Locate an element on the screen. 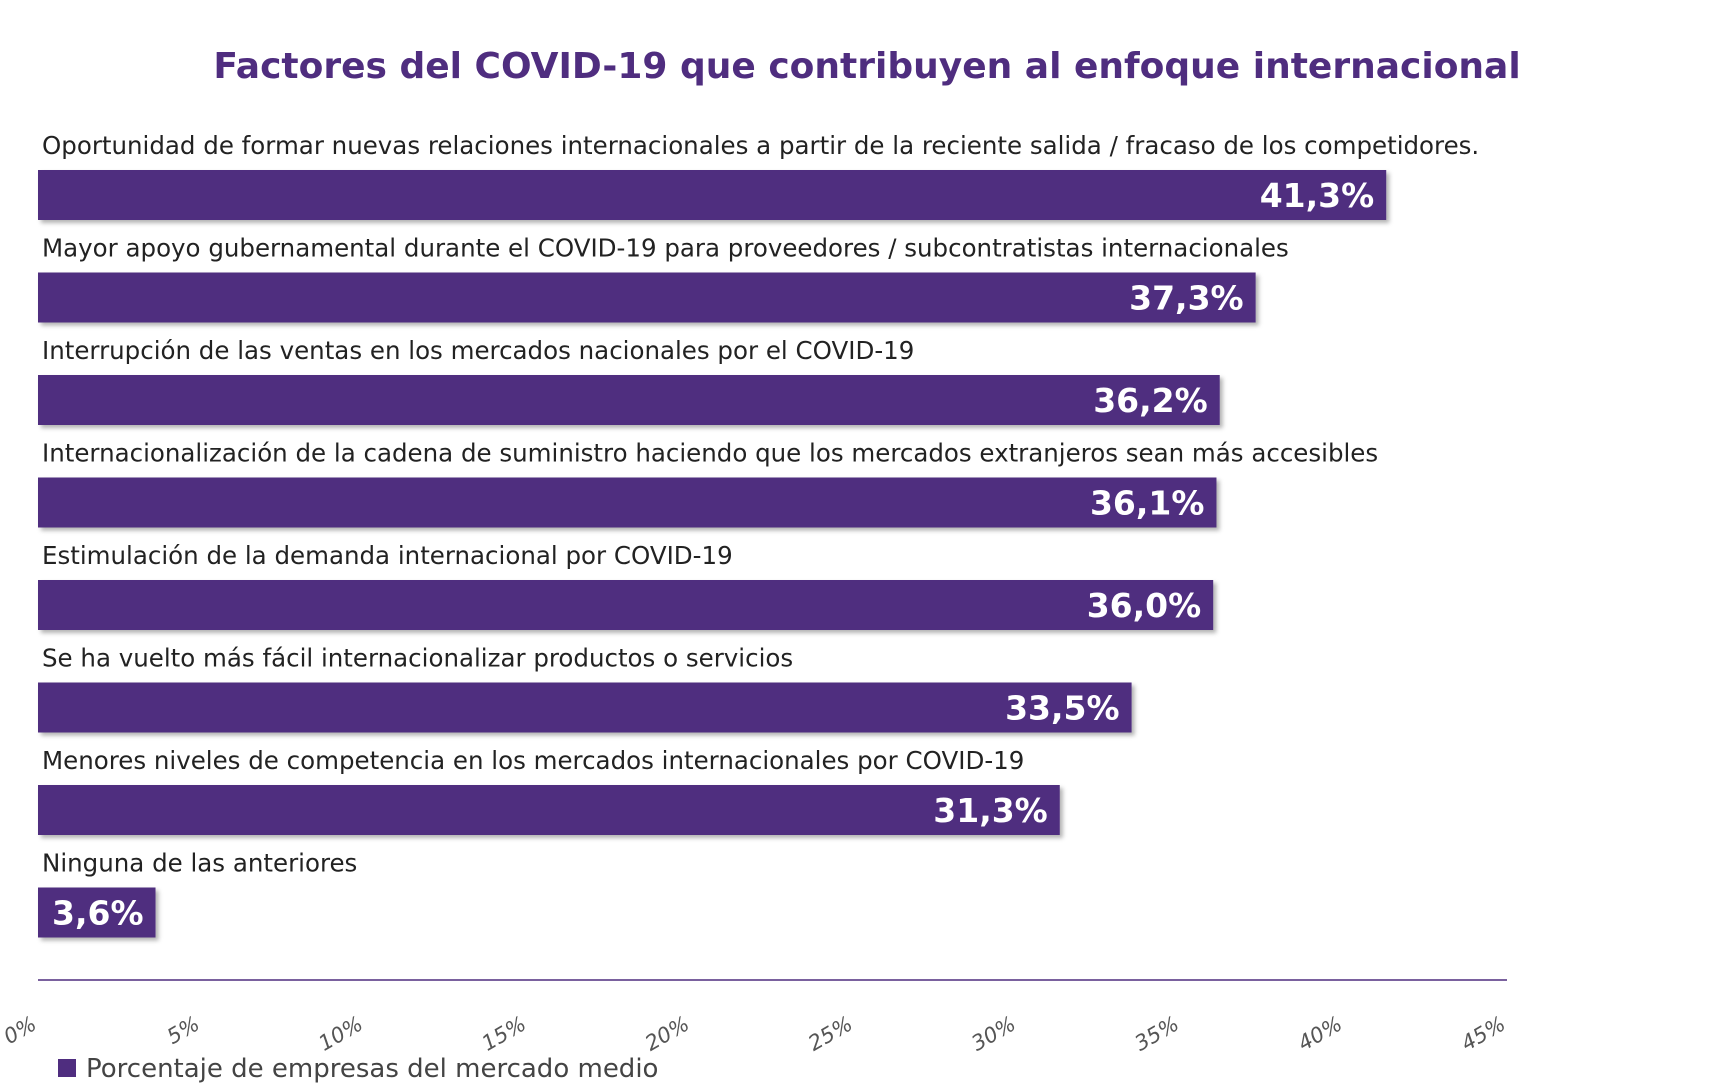 This screenshot has width=1735, height=1092. x-tick-label: 45% is located at coordinates (1483, 1034).